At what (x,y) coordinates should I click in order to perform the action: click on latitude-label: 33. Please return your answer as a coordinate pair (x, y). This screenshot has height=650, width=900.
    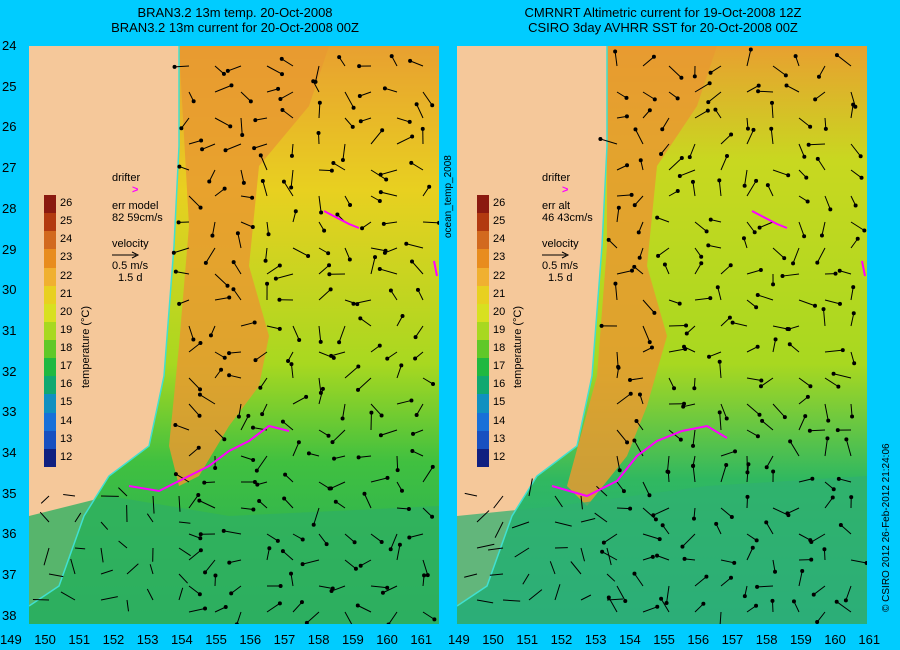
    Looking at the image, I should click on (9, 412).